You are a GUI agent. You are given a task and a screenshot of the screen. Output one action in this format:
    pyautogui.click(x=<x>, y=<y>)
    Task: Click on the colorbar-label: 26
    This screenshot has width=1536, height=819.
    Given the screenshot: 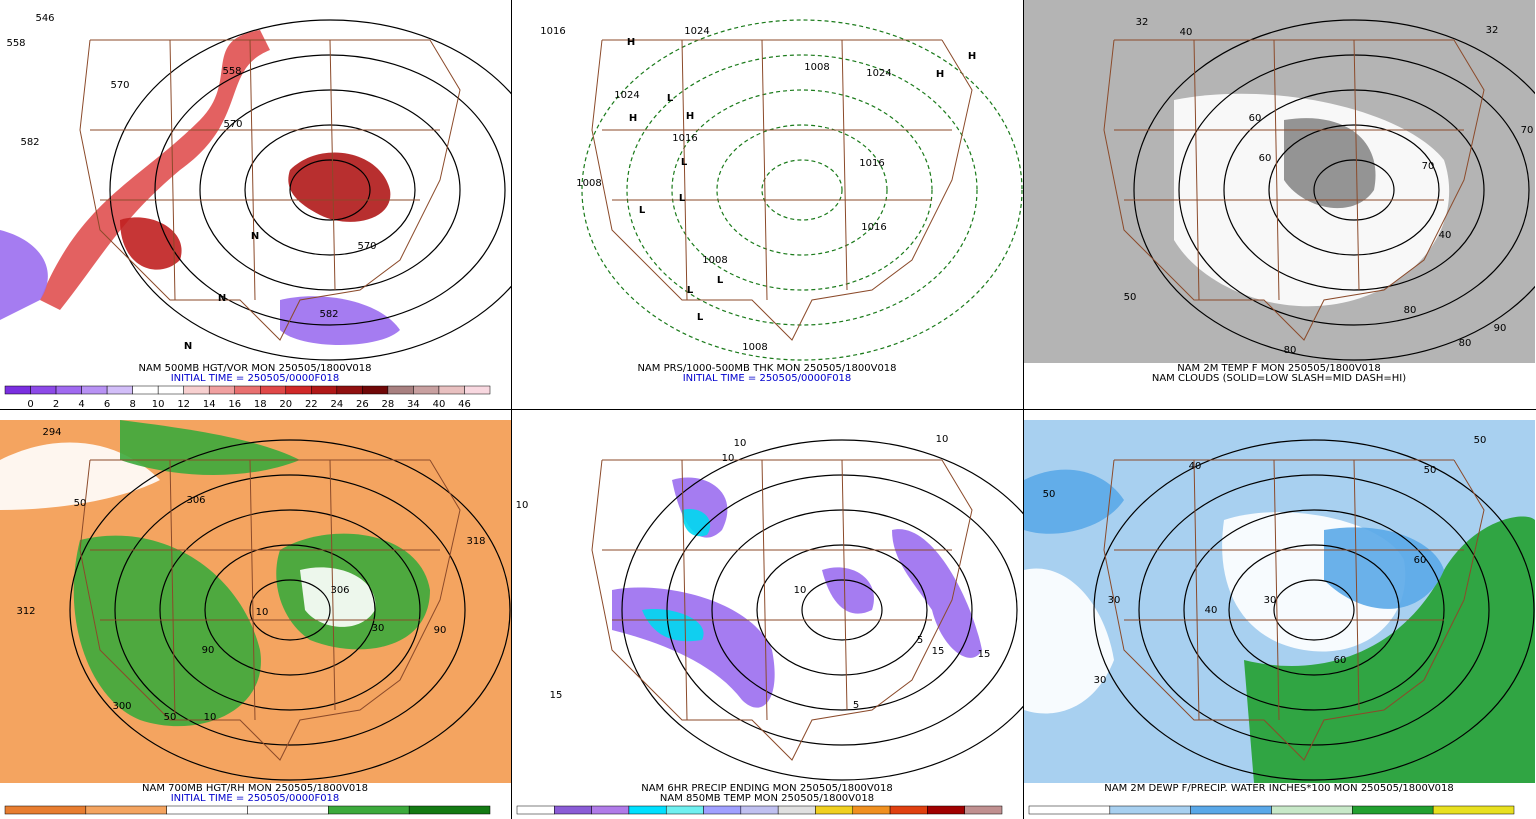 What is the action you would take?
    pyautogui.click(x=362, y=404)
    